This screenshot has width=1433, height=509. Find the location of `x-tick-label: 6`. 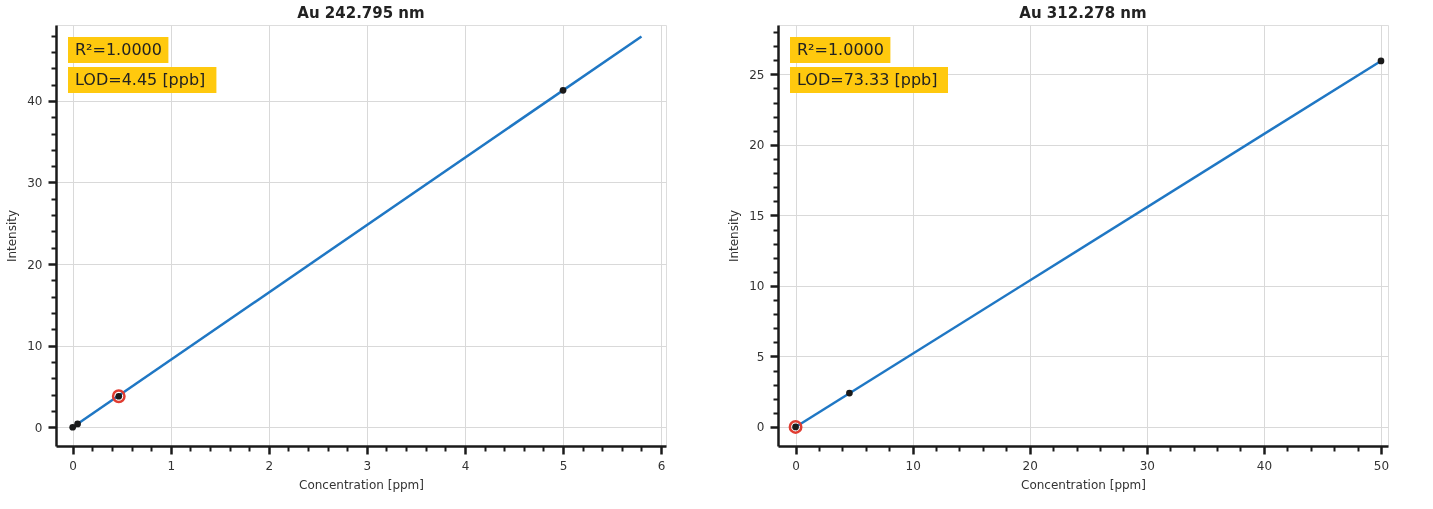

x-tick-label: 6 is located at coordinates (661, 465).